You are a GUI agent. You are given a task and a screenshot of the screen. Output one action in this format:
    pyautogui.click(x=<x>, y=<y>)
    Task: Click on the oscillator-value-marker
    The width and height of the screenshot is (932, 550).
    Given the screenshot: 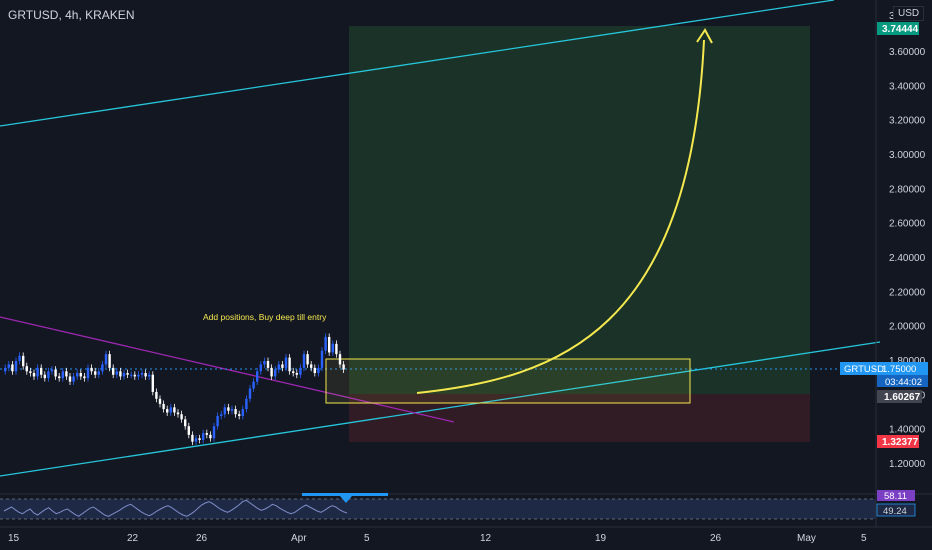 What is the action you would take?
    pyautogui.click(x=896, y=495)
    